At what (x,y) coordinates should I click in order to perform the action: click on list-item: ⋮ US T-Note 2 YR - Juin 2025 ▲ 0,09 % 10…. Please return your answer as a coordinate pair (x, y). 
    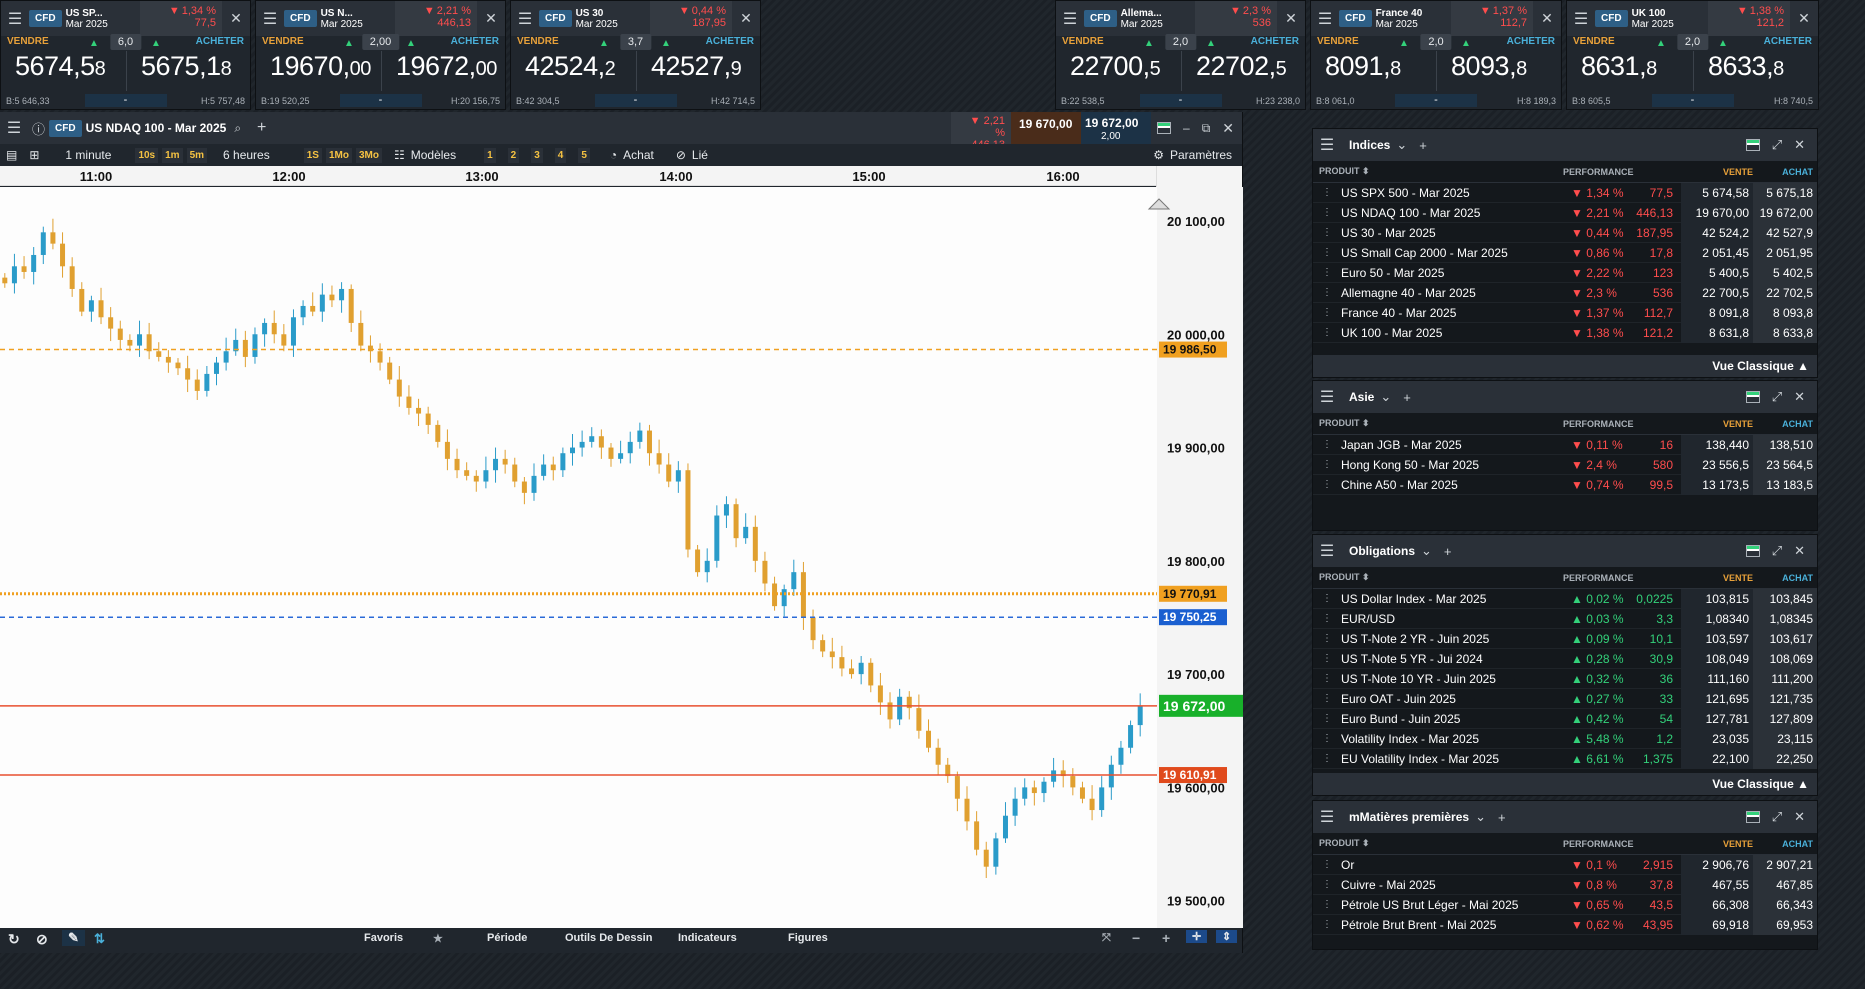
    Looking at the image, I should click on (1565, 638).